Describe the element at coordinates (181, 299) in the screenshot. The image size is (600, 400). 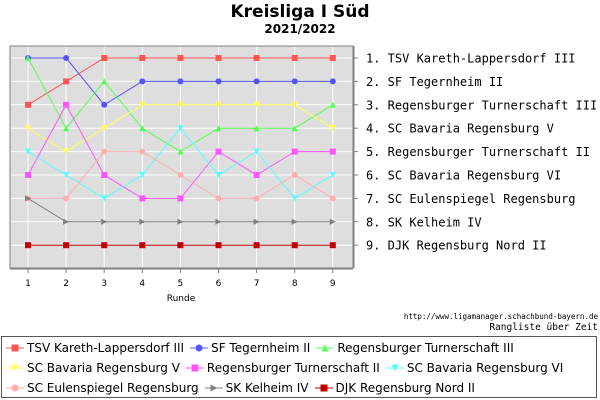
I see `x-axis-title: Runde` at that location.